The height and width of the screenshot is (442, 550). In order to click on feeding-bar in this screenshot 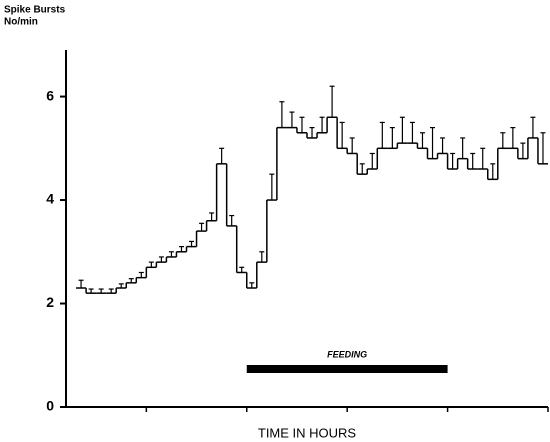, I will do `click(347, 369)`.